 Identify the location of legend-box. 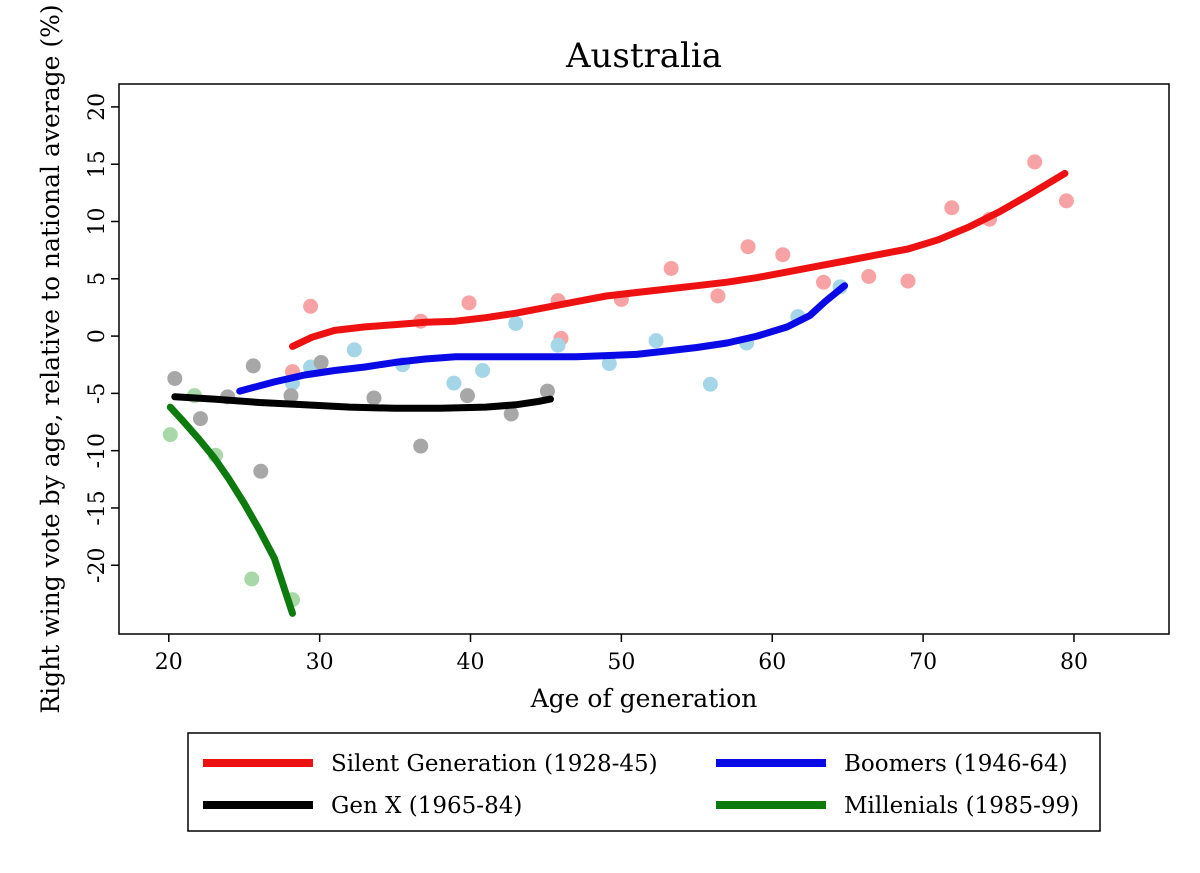
(644, 782).